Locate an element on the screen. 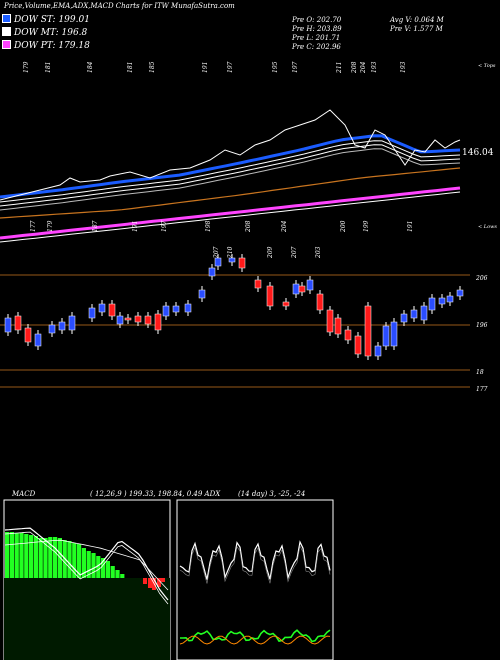  avg-volume: Avg V: 0.064 M is located at coordinates (417, 20).